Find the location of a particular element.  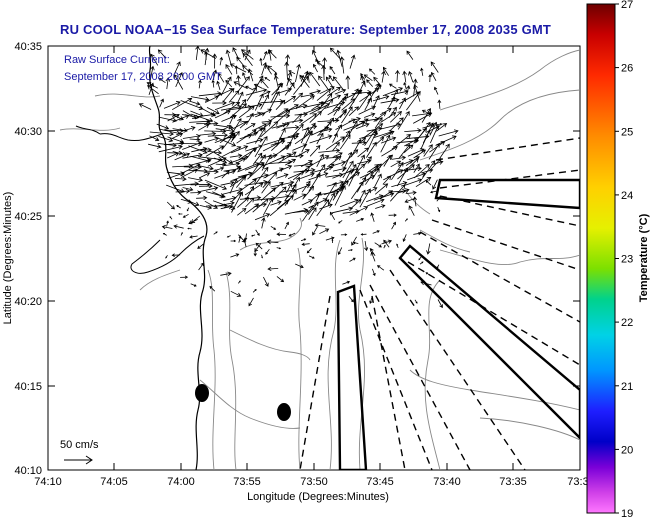

zone-southeast is located at coordinates (489, 342).